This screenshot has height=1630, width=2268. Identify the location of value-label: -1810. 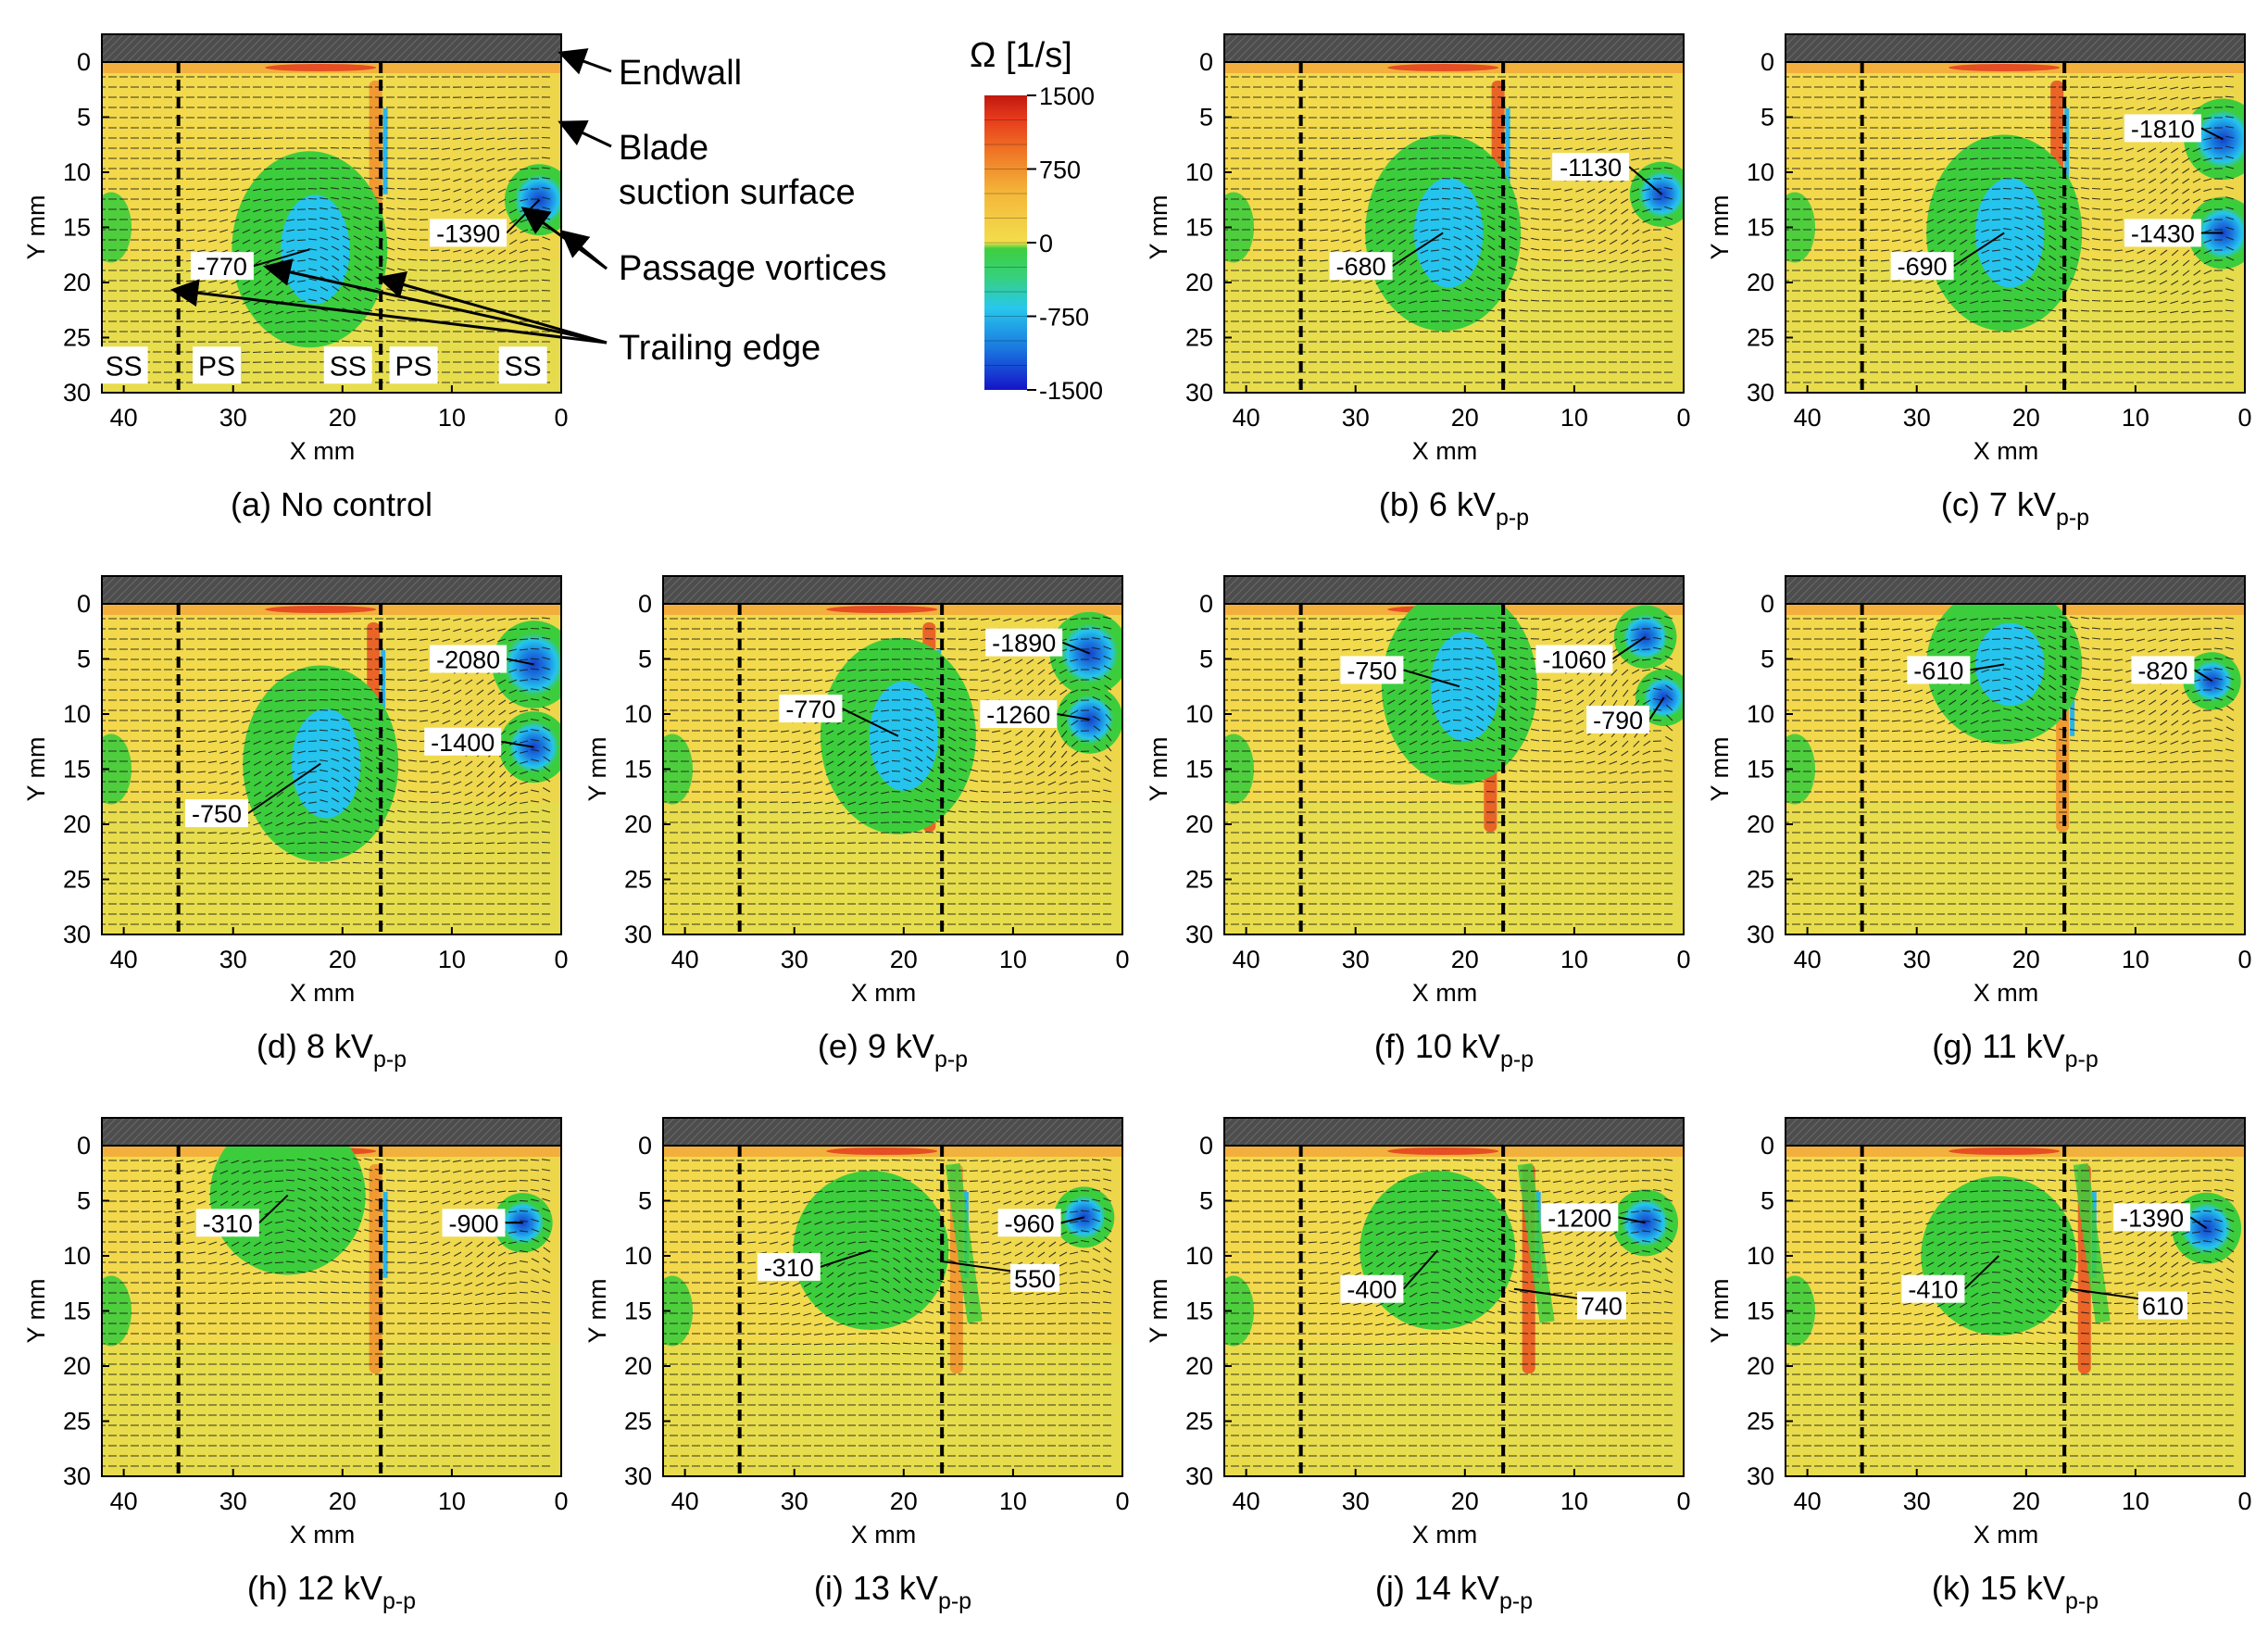
(2163, 129).